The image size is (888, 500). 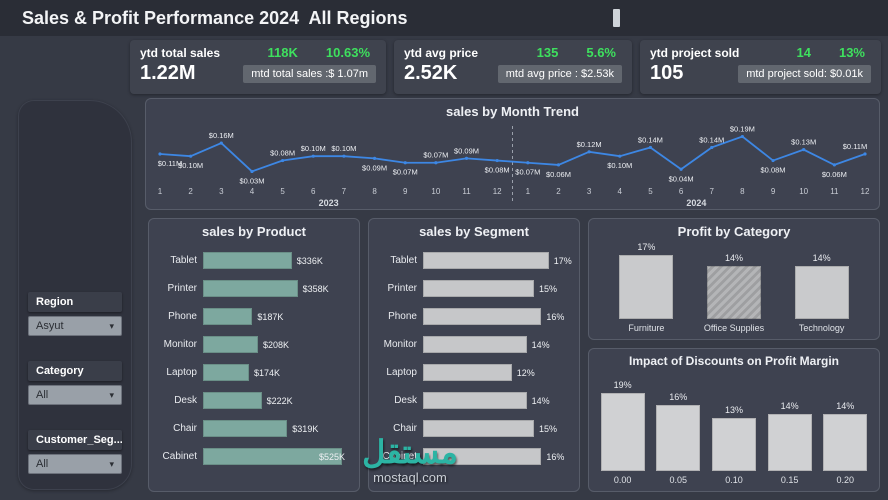 What do you see at coordinates (834, 174) in the screenshot?
I see `trend-point-label: $0.06M` at bounding box center [834, 174].